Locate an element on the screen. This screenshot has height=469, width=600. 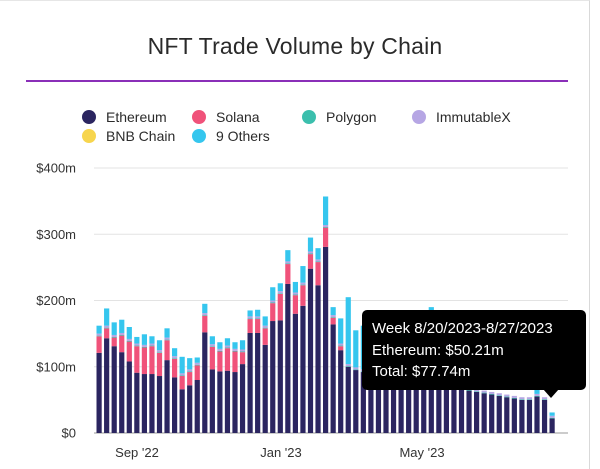
legend-item-bnb-chain: BNB Chain is located at coordinates (128, 136).